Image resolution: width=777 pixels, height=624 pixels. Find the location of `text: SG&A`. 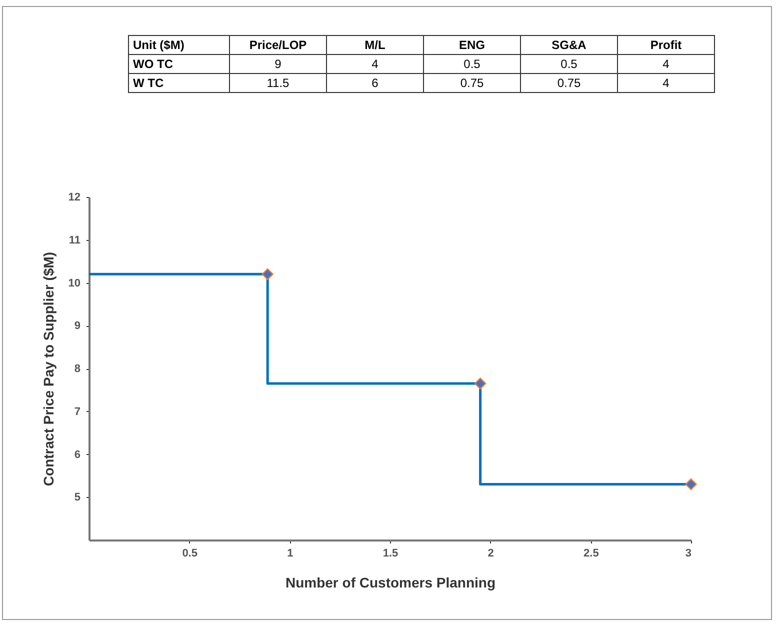

text: SG&A is located at coordinates (569, 45).